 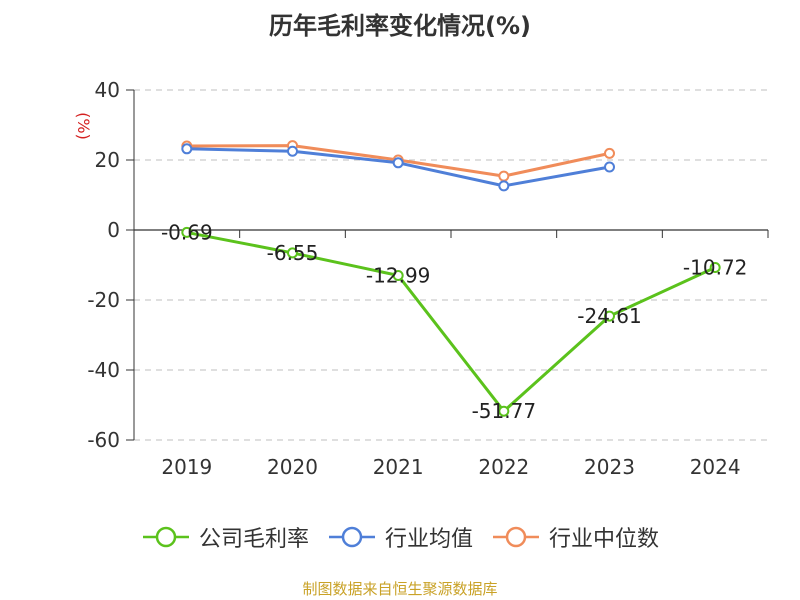 What do you see at coordinates (253, 539) in the screenshot?
I see `legend-label: 公司毛利率` at bounding box center [253, 539].